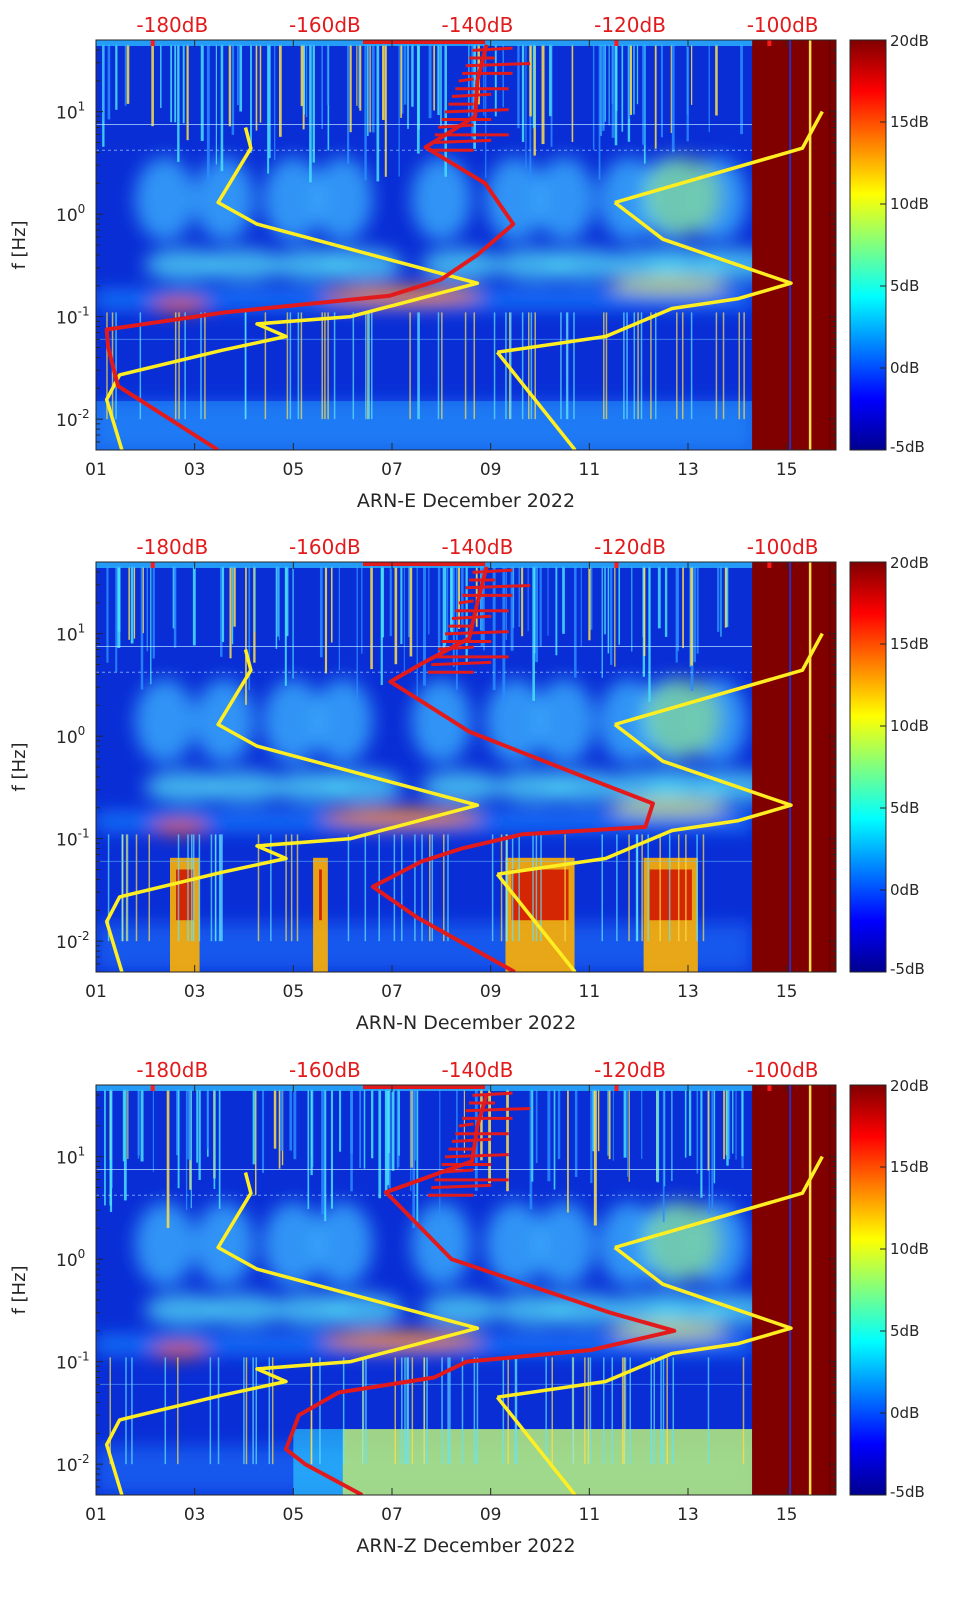 This screenshot has height=1599, width=962. Describe the element at coordinates (310, 247) in the screenshot. I see `median-psd-curve` at that location.